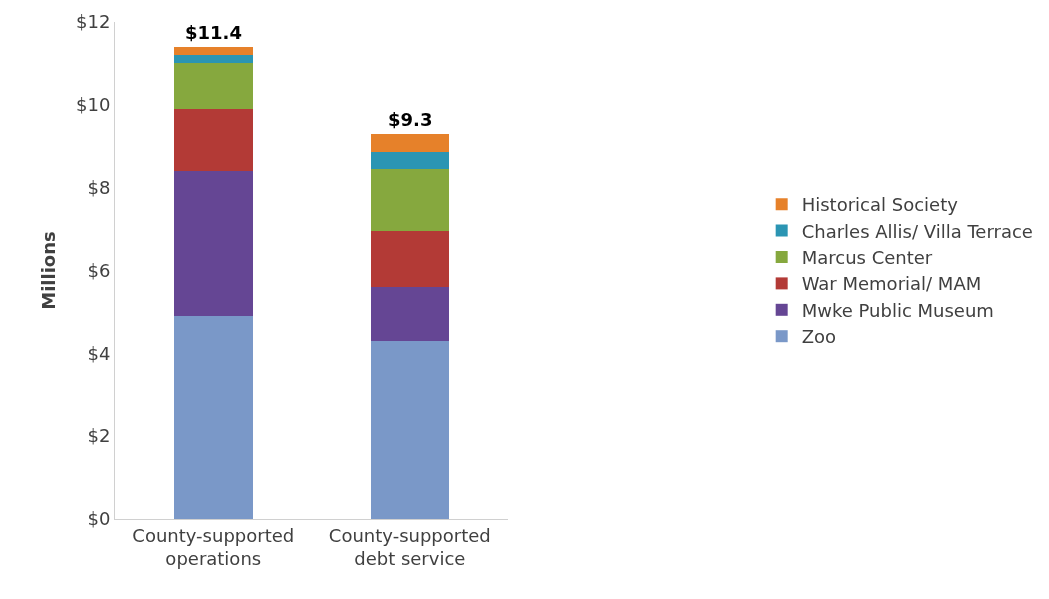 This screenshot has width=1049, height=599. What do you see at coordinates (99, 187) in the screenshot?
I see `y-tick-label: $8` at bounding box center [99, 187].